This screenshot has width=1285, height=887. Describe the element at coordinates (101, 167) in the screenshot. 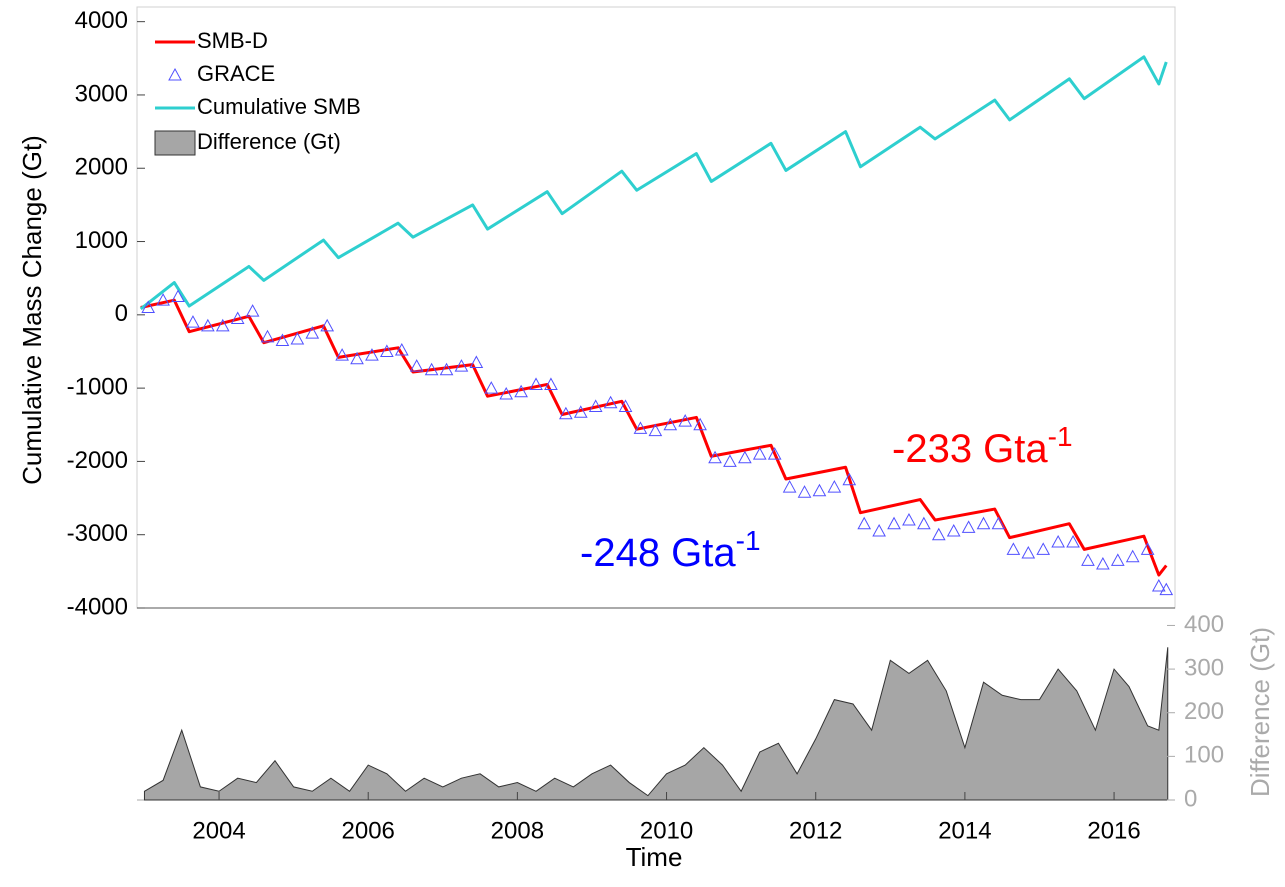

I see `y-tick-label: 2000` at that location.